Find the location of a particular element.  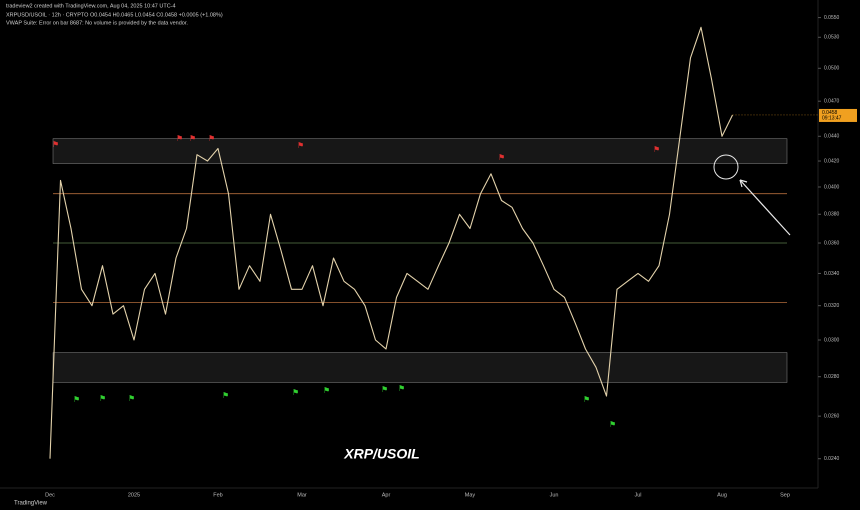

last-price-label: 0.0458 is located at coordinates (830, 113).